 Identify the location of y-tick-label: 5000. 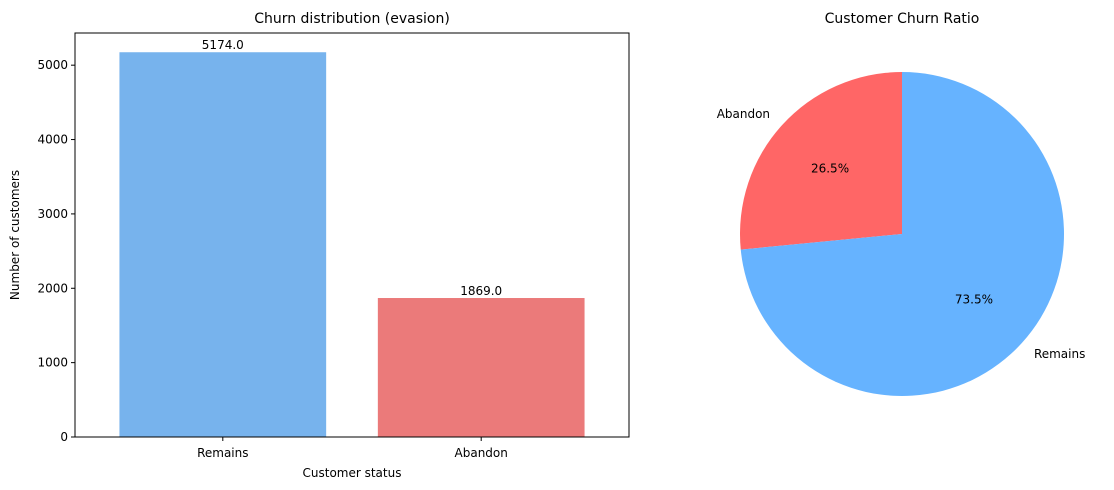
(52, 65).